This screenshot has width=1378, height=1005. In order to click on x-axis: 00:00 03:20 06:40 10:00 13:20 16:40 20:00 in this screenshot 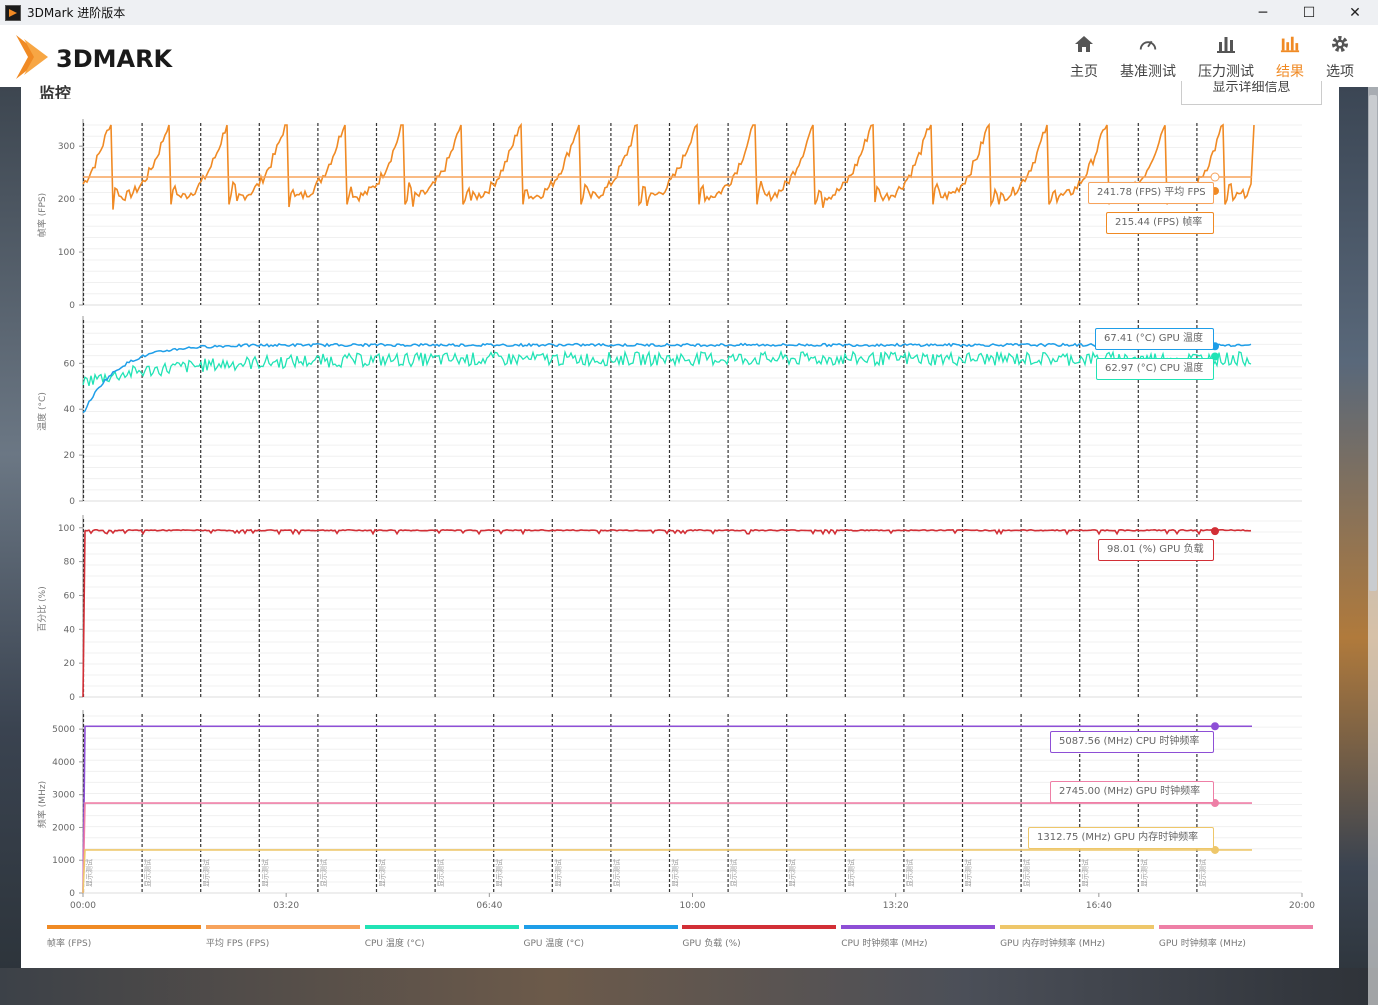, I will do `click(692, 902)`.